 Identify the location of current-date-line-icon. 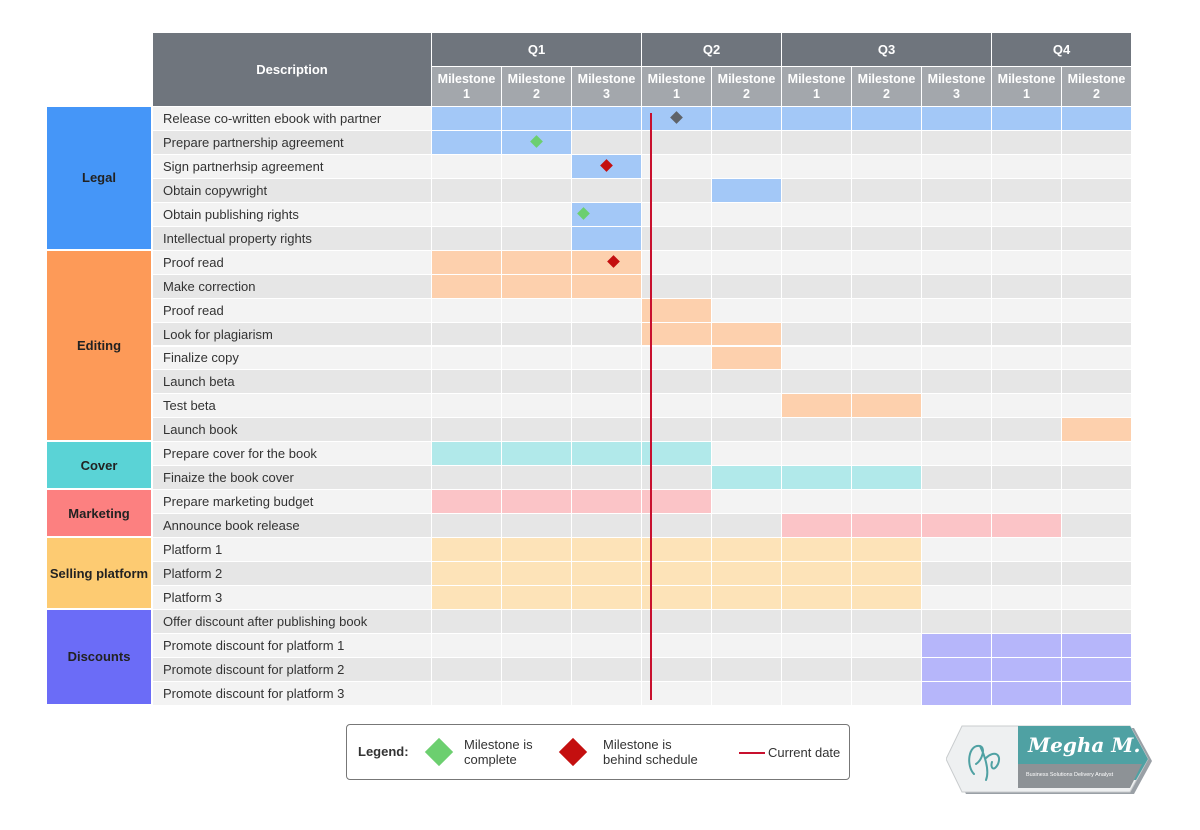
(752, 753).